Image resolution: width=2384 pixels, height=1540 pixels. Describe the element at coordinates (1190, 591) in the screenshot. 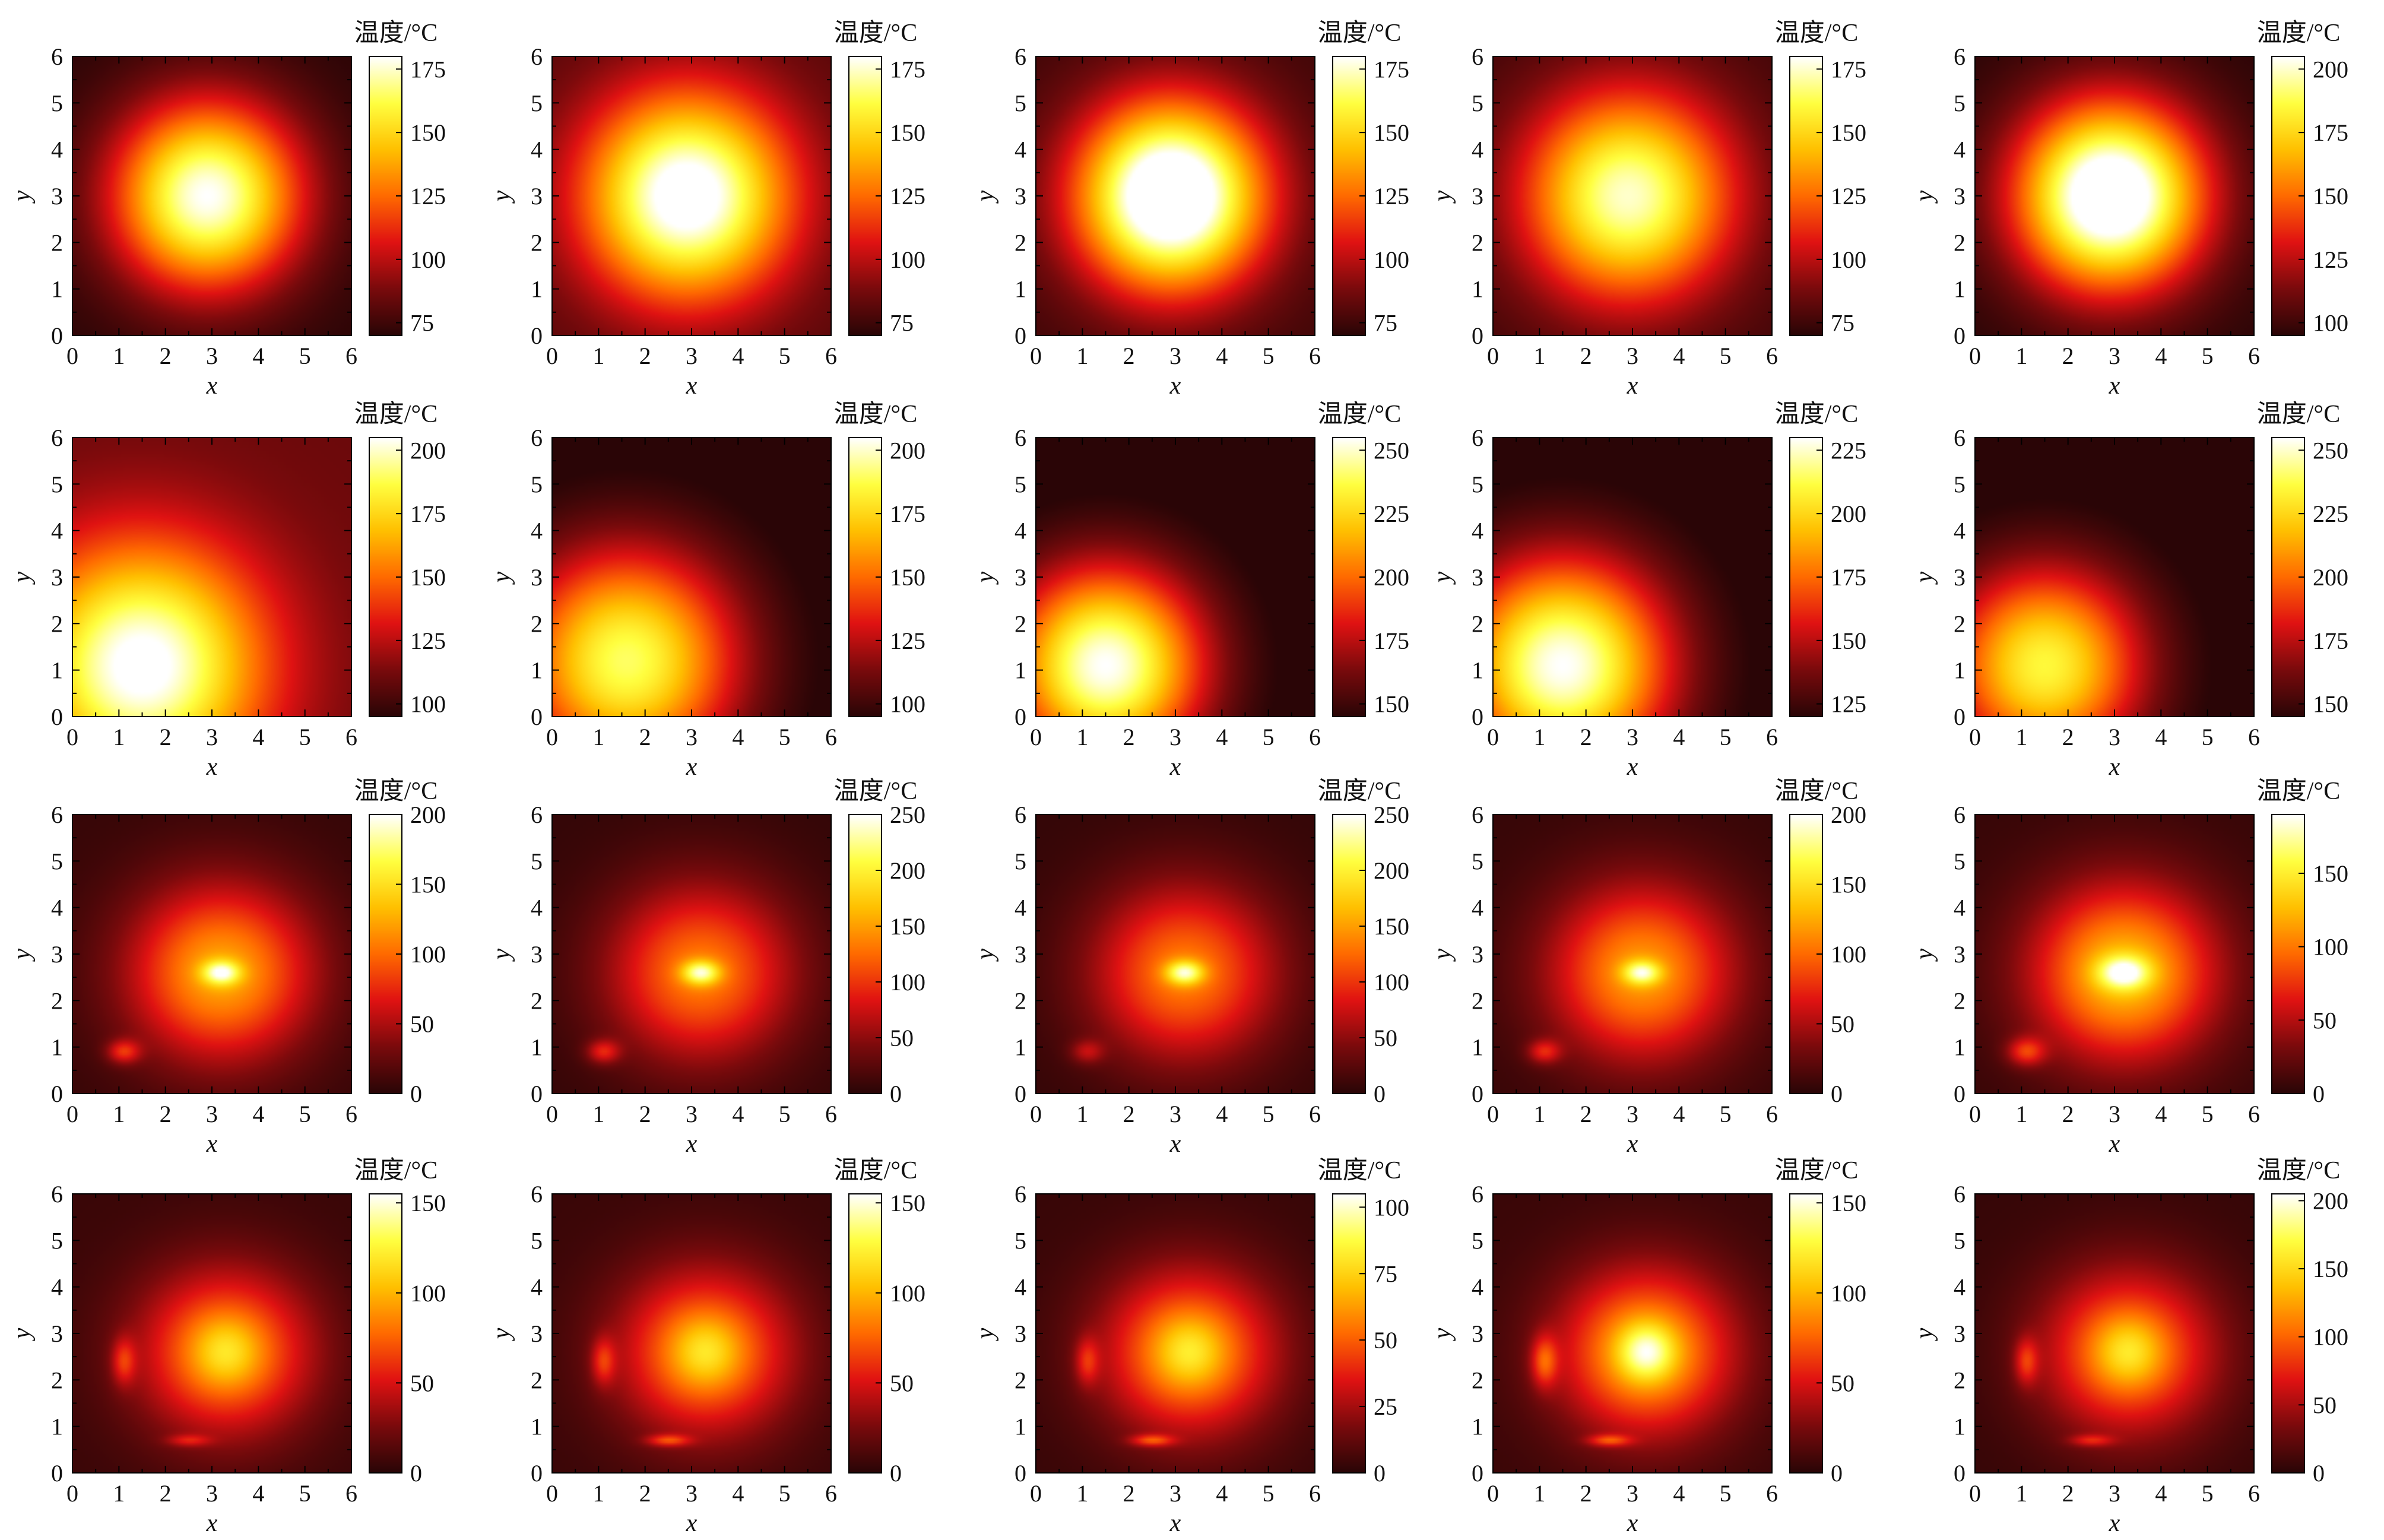

I see `heatmap-panel: 0 1 2 3 4 5 6 0 1 2 3 4 5 6 x y 150 175 200 225 250 温度/°C` at that location.